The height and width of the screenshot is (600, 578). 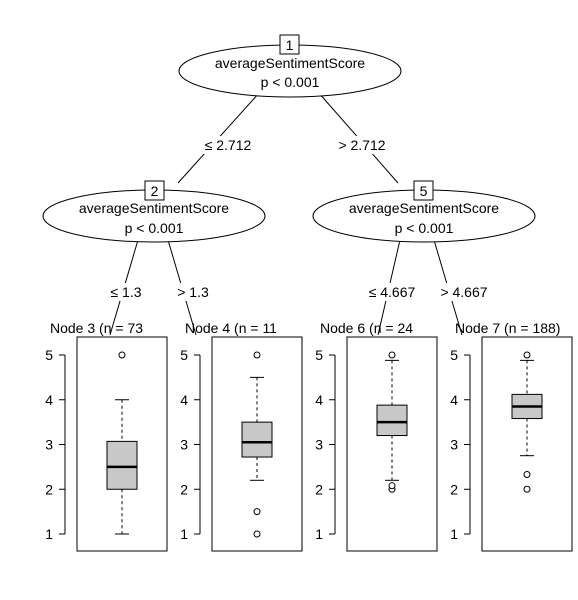 I want to click on terminal-label: Node 6 (n = 24, so click(x=366, y=328).